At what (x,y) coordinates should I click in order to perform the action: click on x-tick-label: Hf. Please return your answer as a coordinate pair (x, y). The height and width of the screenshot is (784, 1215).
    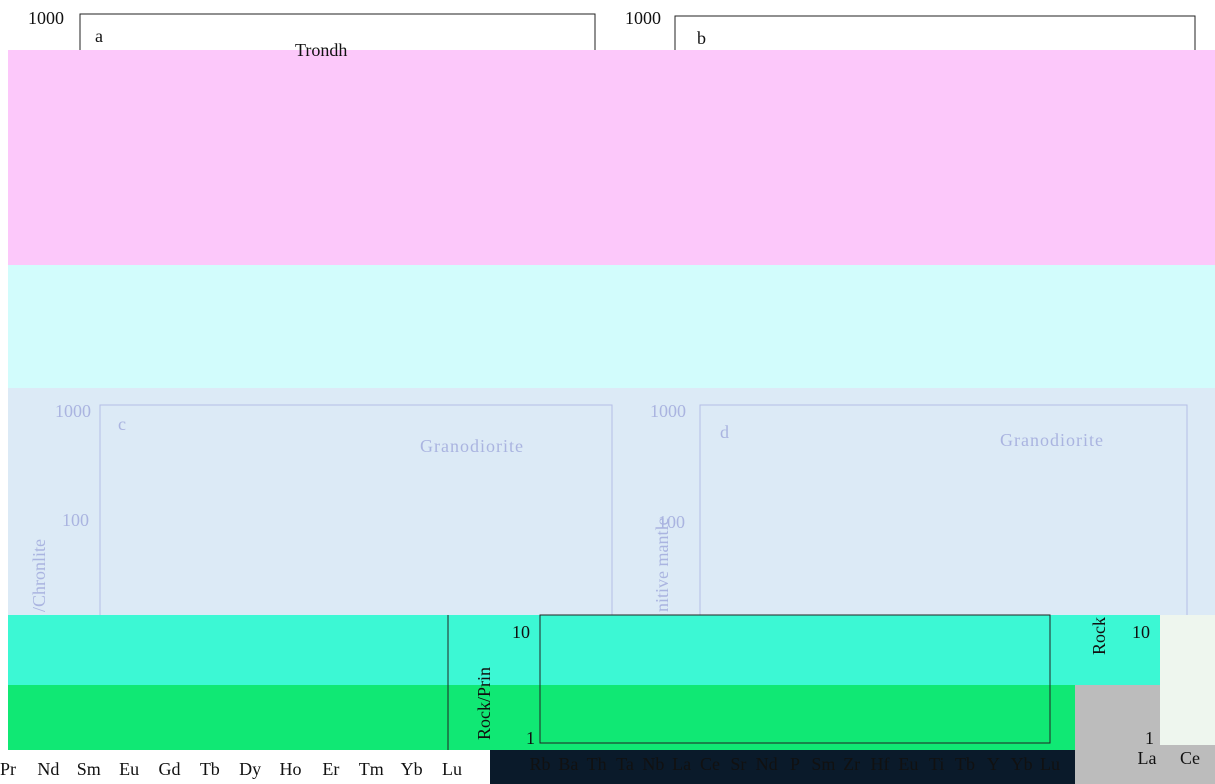
    Looking at the image, I should click on (880, 764).